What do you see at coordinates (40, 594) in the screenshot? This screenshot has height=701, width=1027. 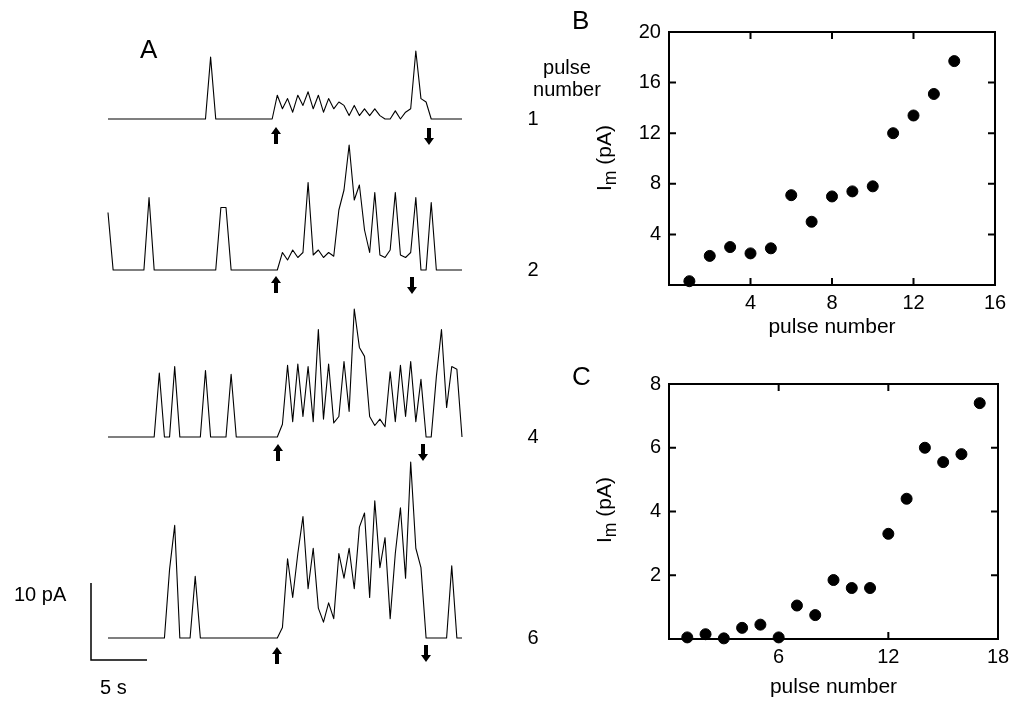 I see `text: 10 pA` at bounding box center [40, 594].